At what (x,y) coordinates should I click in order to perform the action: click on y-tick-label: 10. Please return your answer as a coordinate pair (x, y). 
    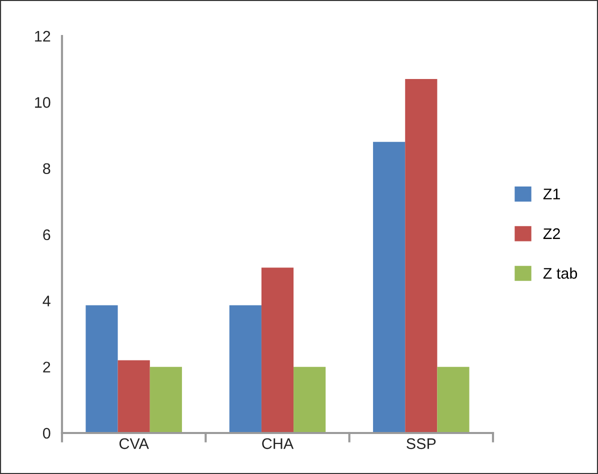
    Looking at the image, I should click on (42, 102).